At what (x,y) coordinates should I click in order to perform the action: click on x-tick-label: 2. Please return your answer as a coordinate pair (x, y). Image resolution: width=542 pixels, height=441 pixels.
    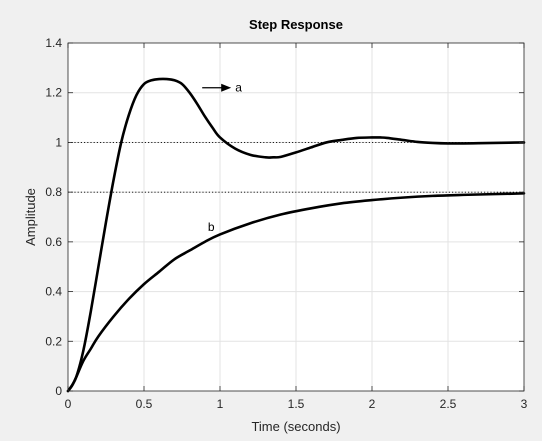
    Looking at the image, I should click on (372, 404).